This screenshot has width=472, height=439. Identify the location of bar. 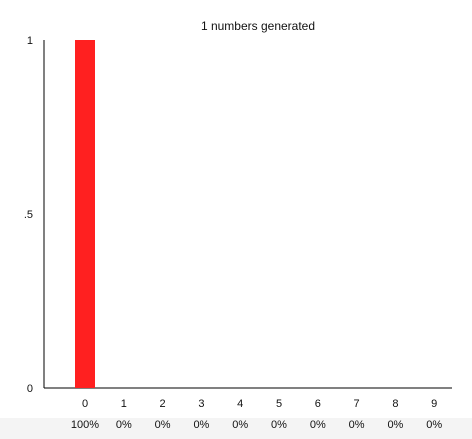
(85, 214).